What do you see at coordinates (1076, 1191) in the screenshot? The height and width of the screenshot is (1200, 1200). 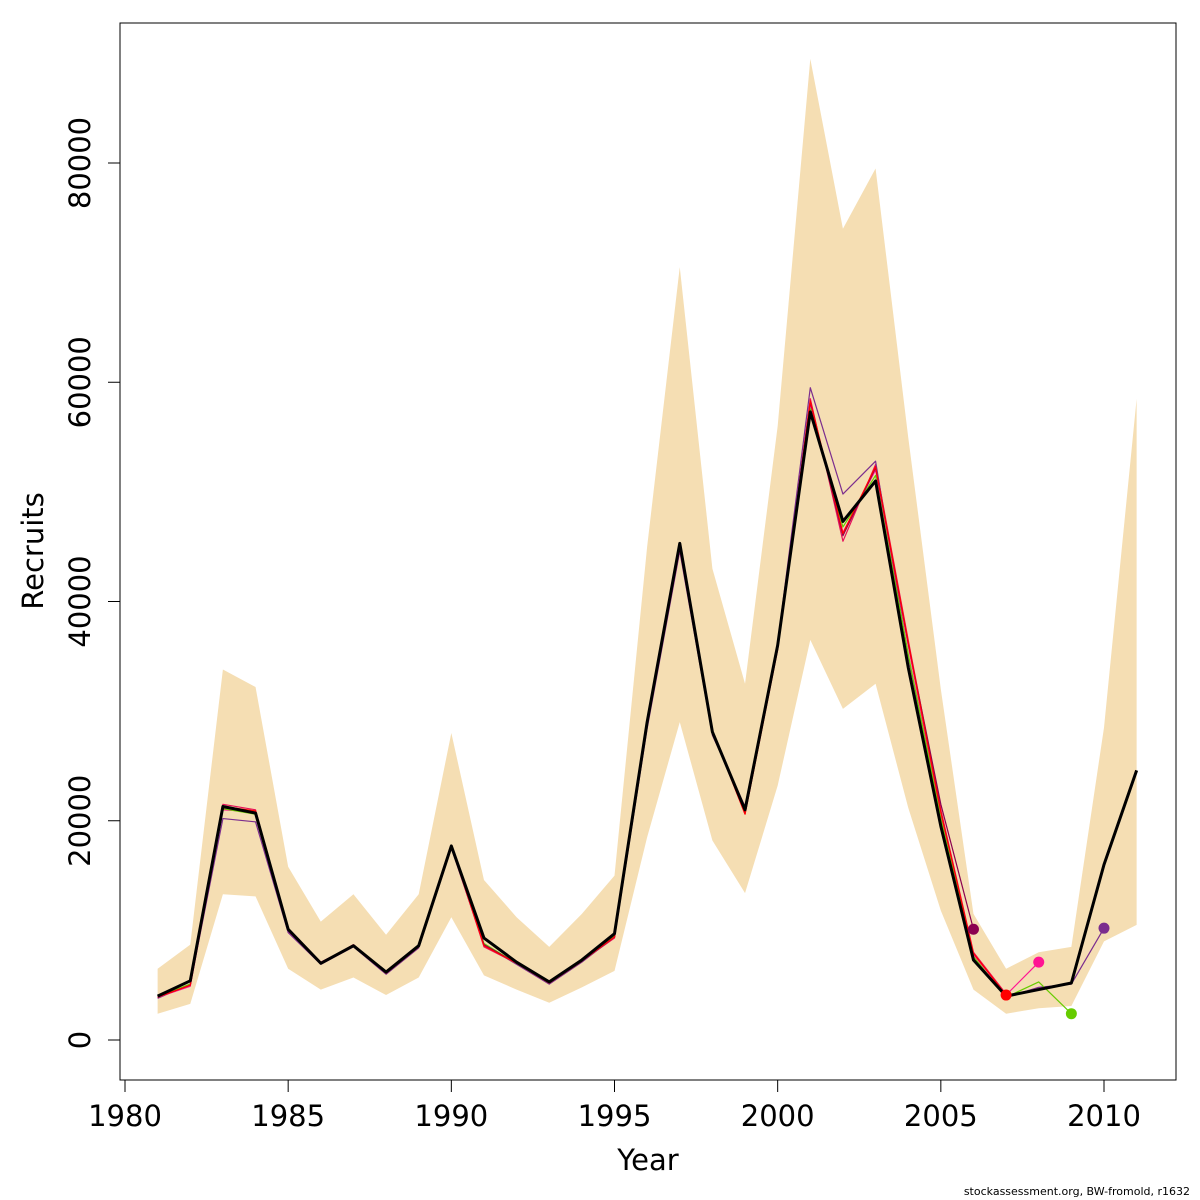 I see `credit-text: stockassessment.org, BW-fromold, r1632` at bounding box center [1076, 1191].